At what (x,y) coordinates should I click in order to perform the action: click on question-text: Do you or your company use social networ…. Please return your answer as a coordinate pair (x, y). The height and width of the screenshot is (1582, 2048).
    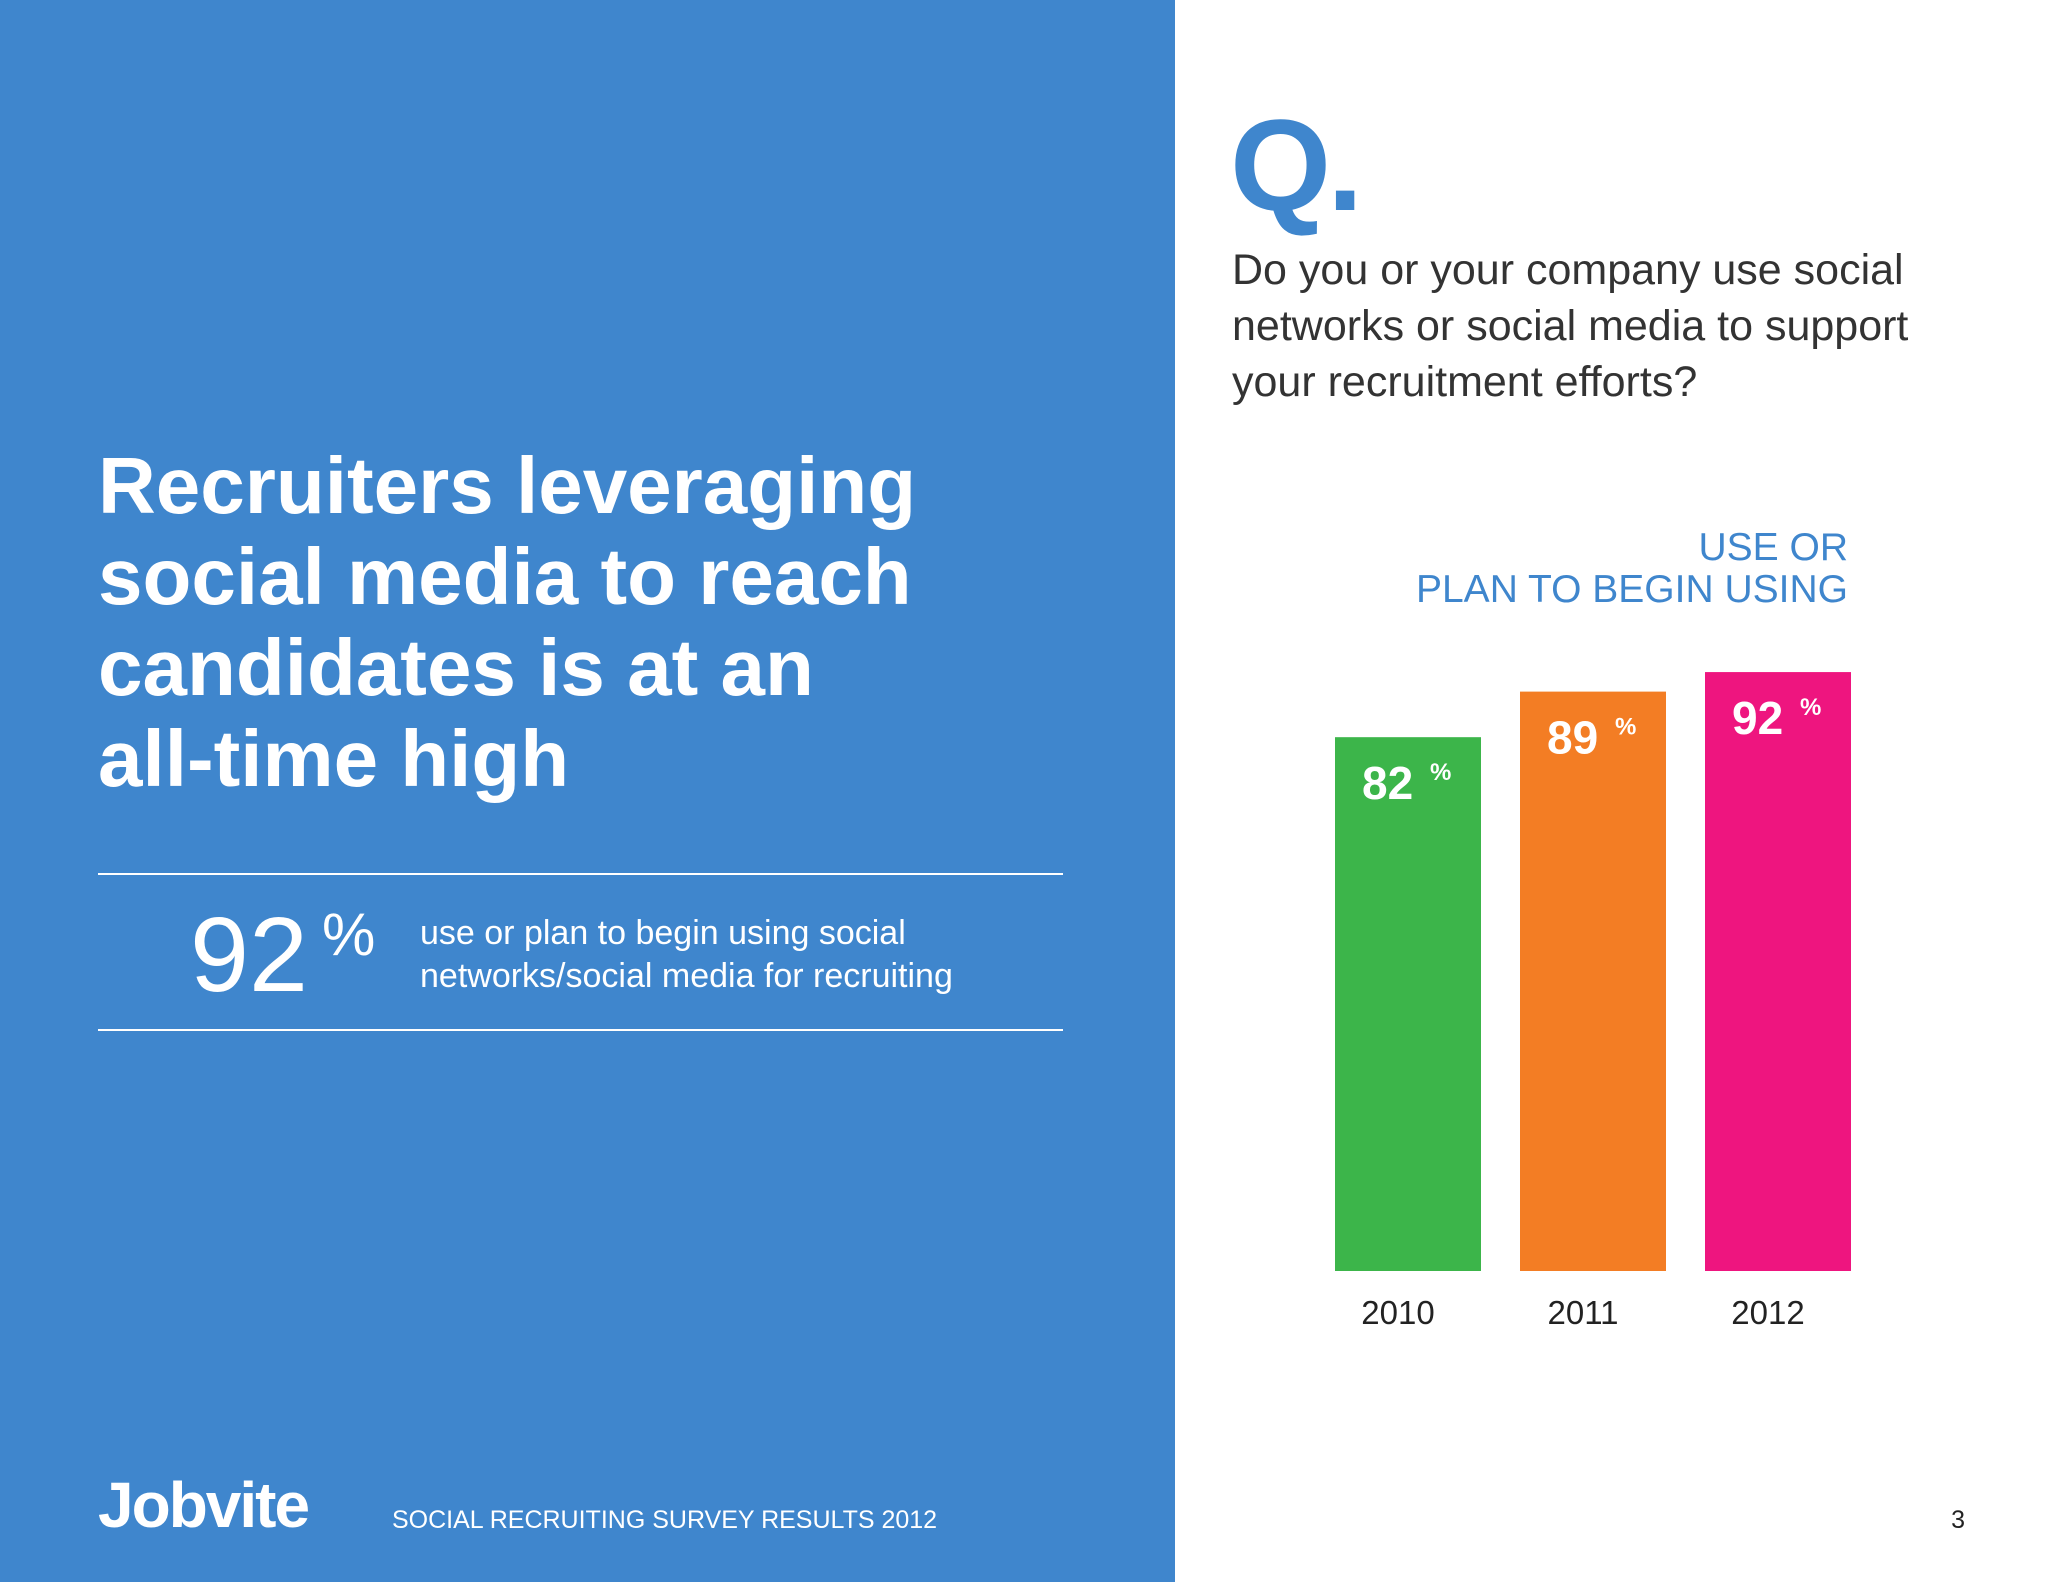
    Looking at the image, I should click on (1602, 326).